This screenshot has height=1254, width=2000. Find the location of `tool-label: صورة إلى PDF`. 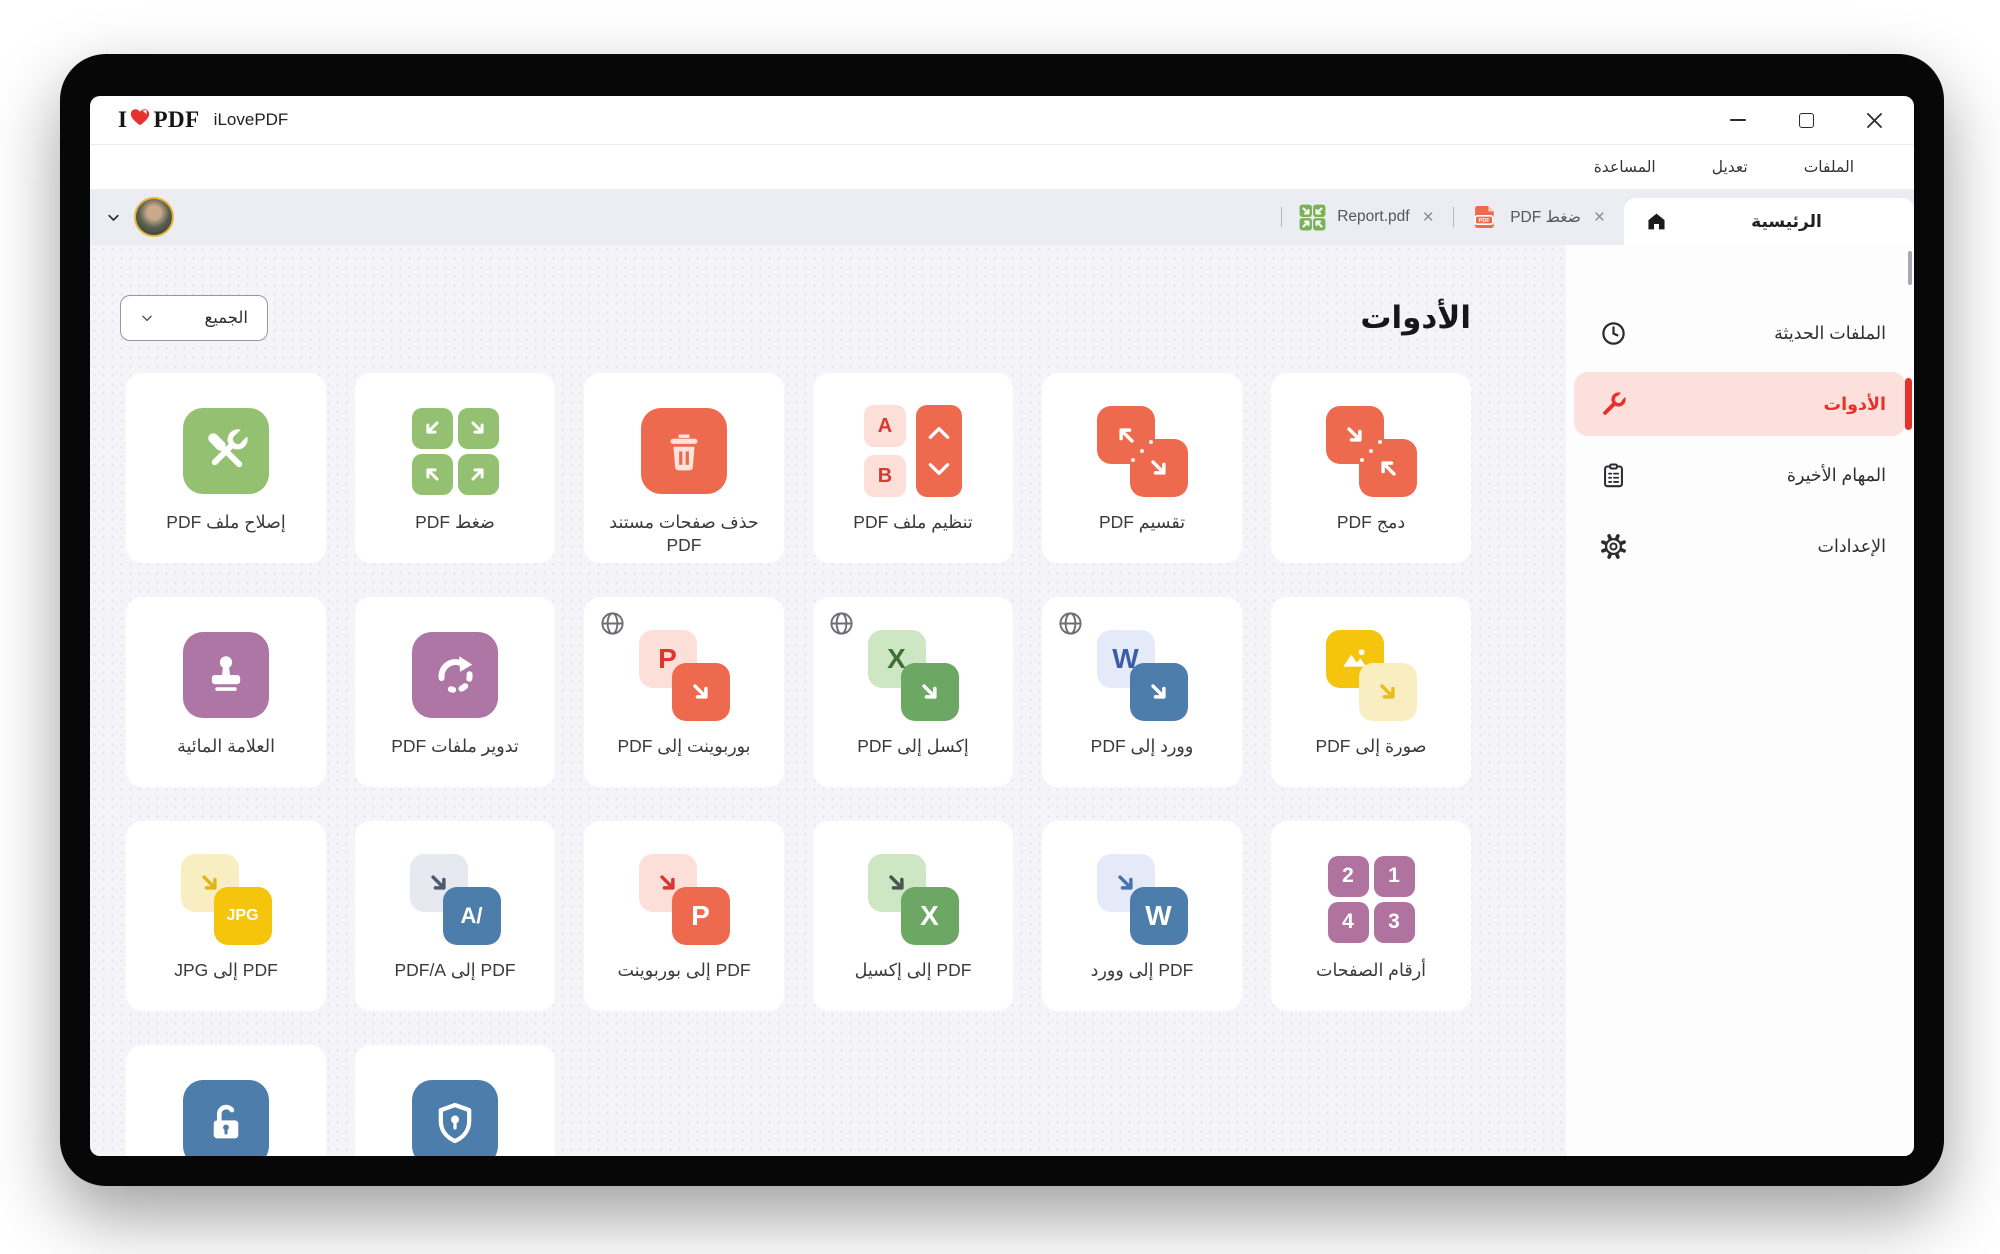

tool-label: صورة إلى PDF is located at coordinates (1371, 746).